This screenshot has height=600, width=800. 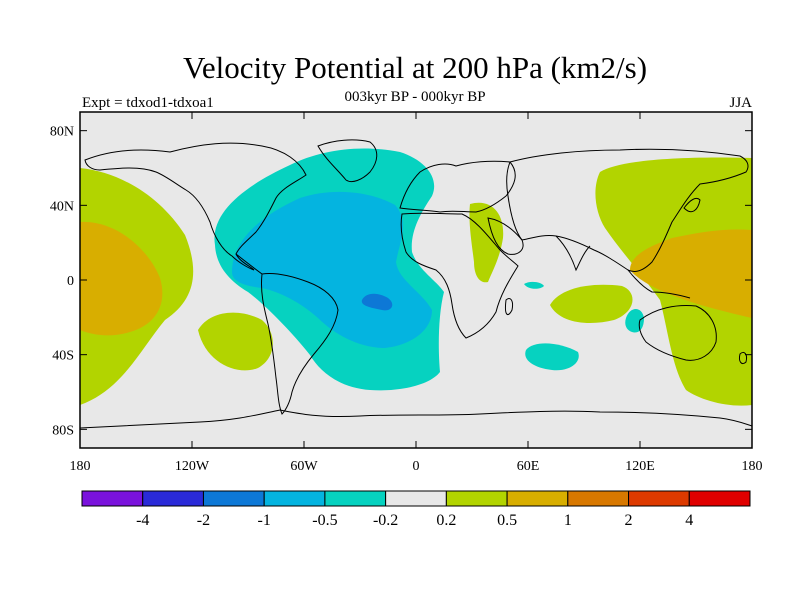 What do you see at coordinates (509, 306) in the screenshot?
I see `coast-madagascar` at bounding box center [509, 306].